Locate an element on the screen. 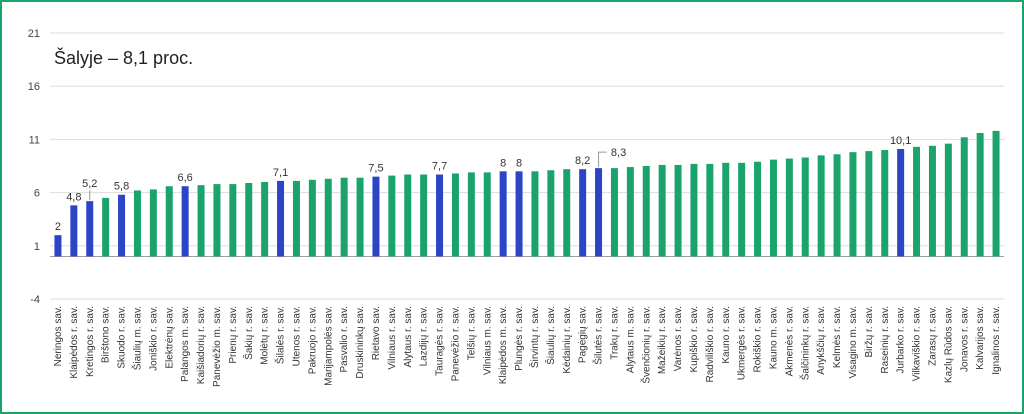 This screenshot has height=414, width=1024. x-tick-label: Pakruojo r. sav. is located at coordinates (312, 340).